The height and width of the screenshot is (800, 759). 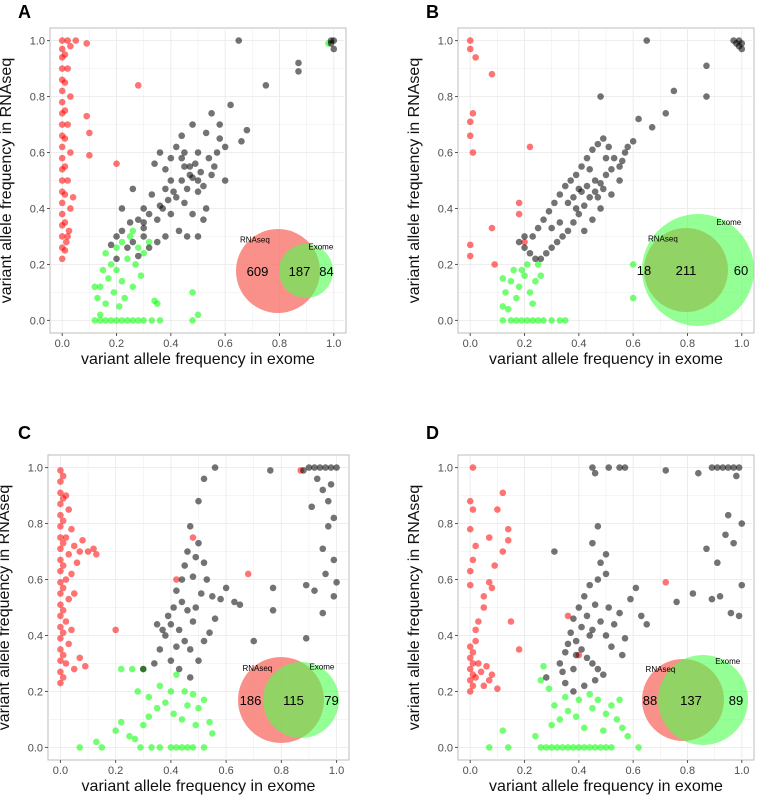 What do you see at coordinates (326, 271) in the screenshot?
I see `venn-count-exome-only: 84` at bounding box center [326, 271].